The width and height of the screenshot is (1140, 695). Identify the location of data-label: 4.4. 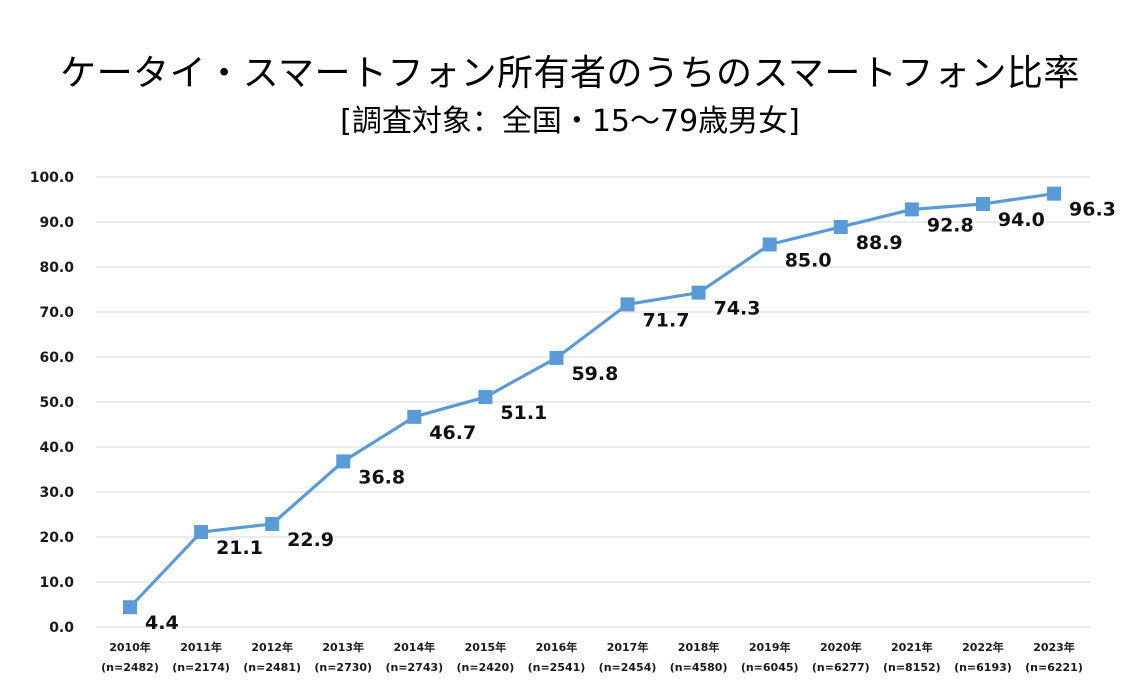
(162, 623).